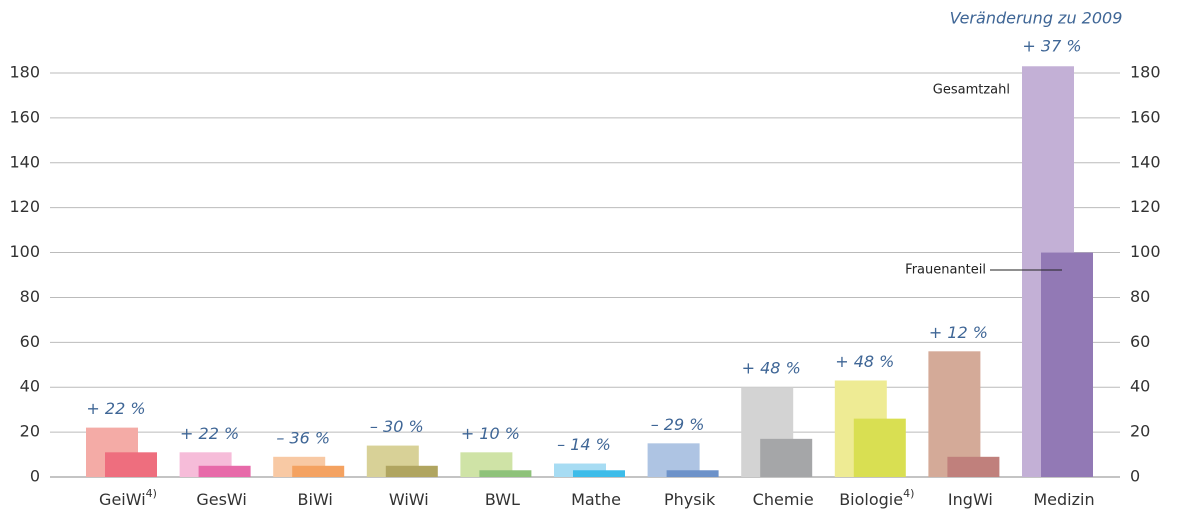 This screenshot has height=516, width=1184. What do you see at coordinates (678, 424) in the screenshot?
I see `change-label: – 29 %` at bounding box center [678, 424].